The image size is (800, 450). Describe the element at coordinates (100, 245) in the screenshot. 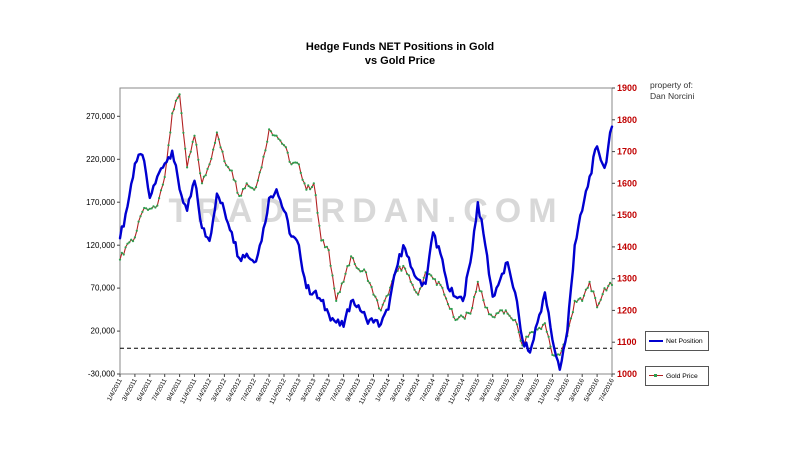

I see `left-axis-tick-label: 120,000` at that location.